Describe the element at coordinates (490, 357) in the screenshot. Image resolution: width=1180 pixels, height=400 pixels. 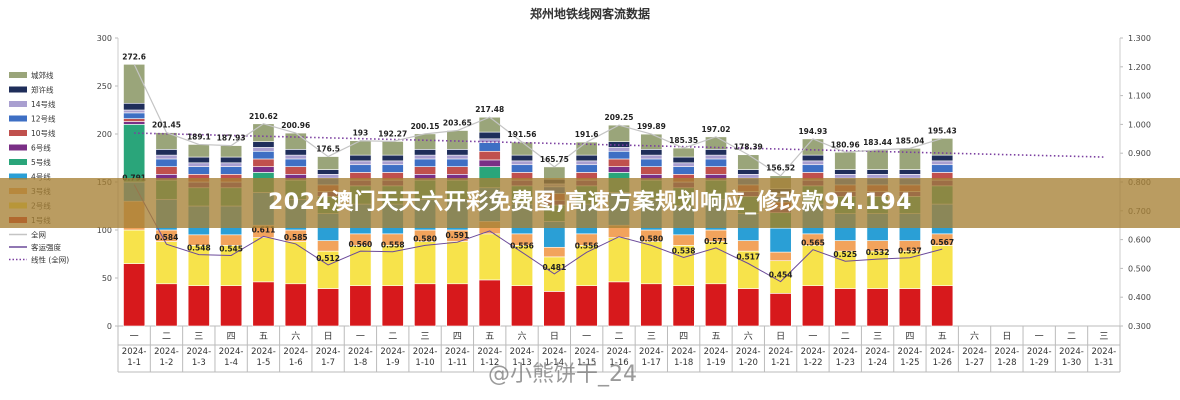
I see `x-tick-label: 2024- 1-12` at that location.